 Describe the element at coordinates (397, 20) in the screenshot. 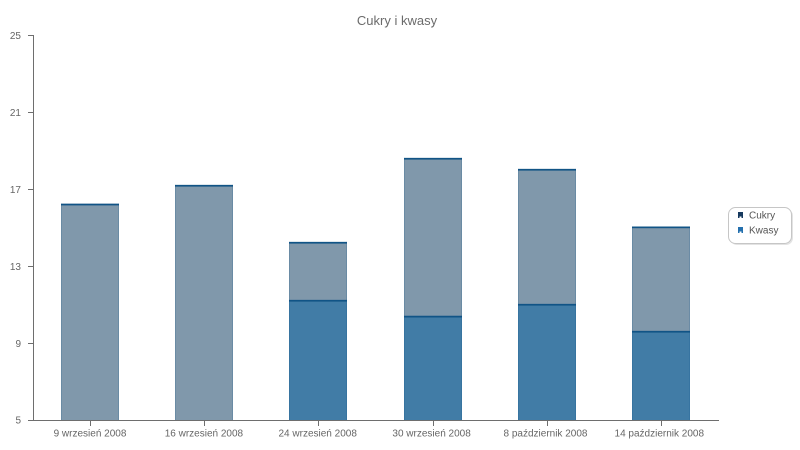

I see `svg-text: Cukry i kwasy` at that location.